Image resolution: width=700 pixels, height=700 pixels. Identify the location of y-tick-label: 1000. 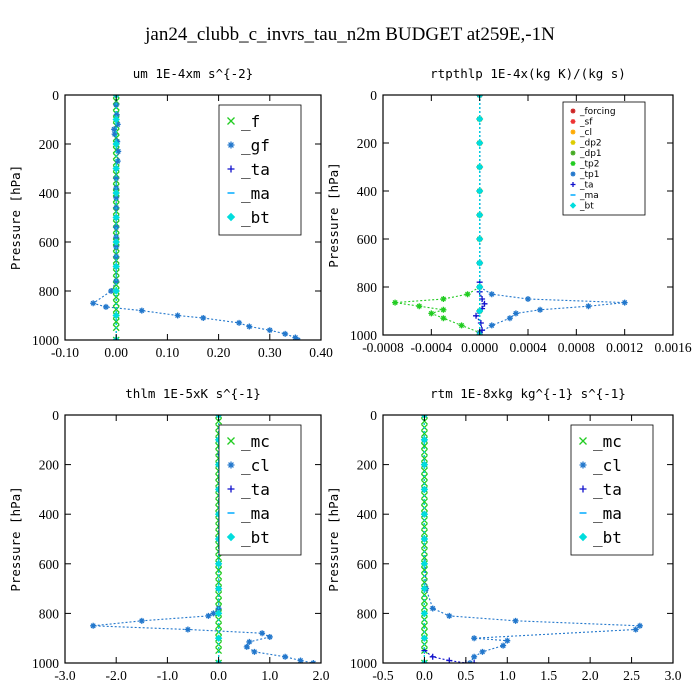
(45, 663).